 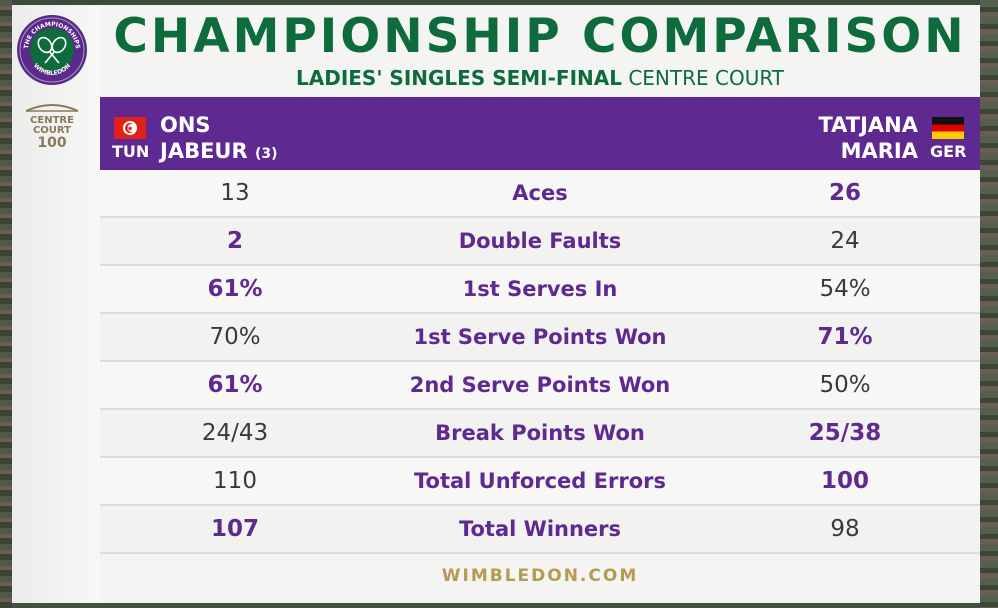 I want to click on stat-row: 24/43 Break Points Won 25/38, so click(x=540, y=434).